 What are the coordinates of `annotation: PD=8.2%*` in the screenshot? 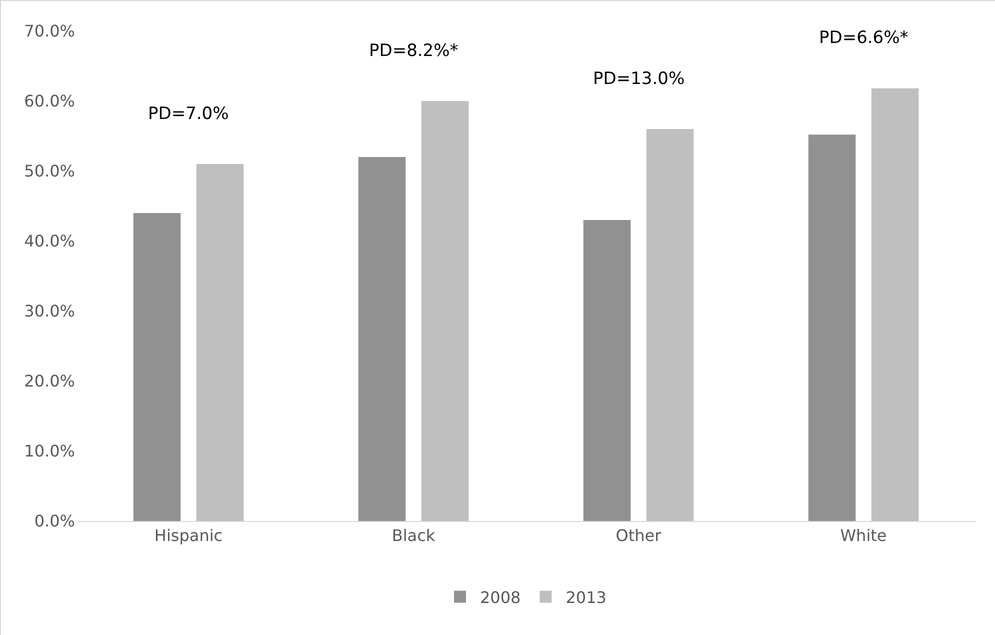 It's located at (413, 51).